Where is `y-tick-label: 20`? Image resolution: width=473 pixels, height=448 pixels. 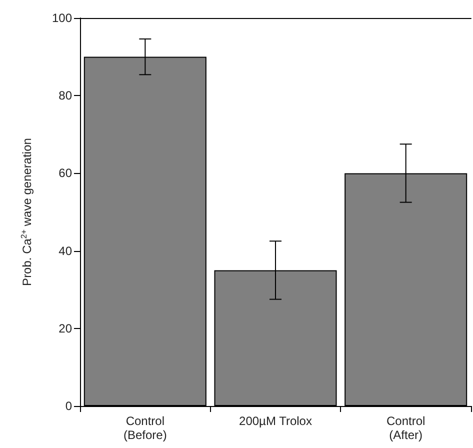
y-tick-label: 20 is located at coordinates (65, 328).